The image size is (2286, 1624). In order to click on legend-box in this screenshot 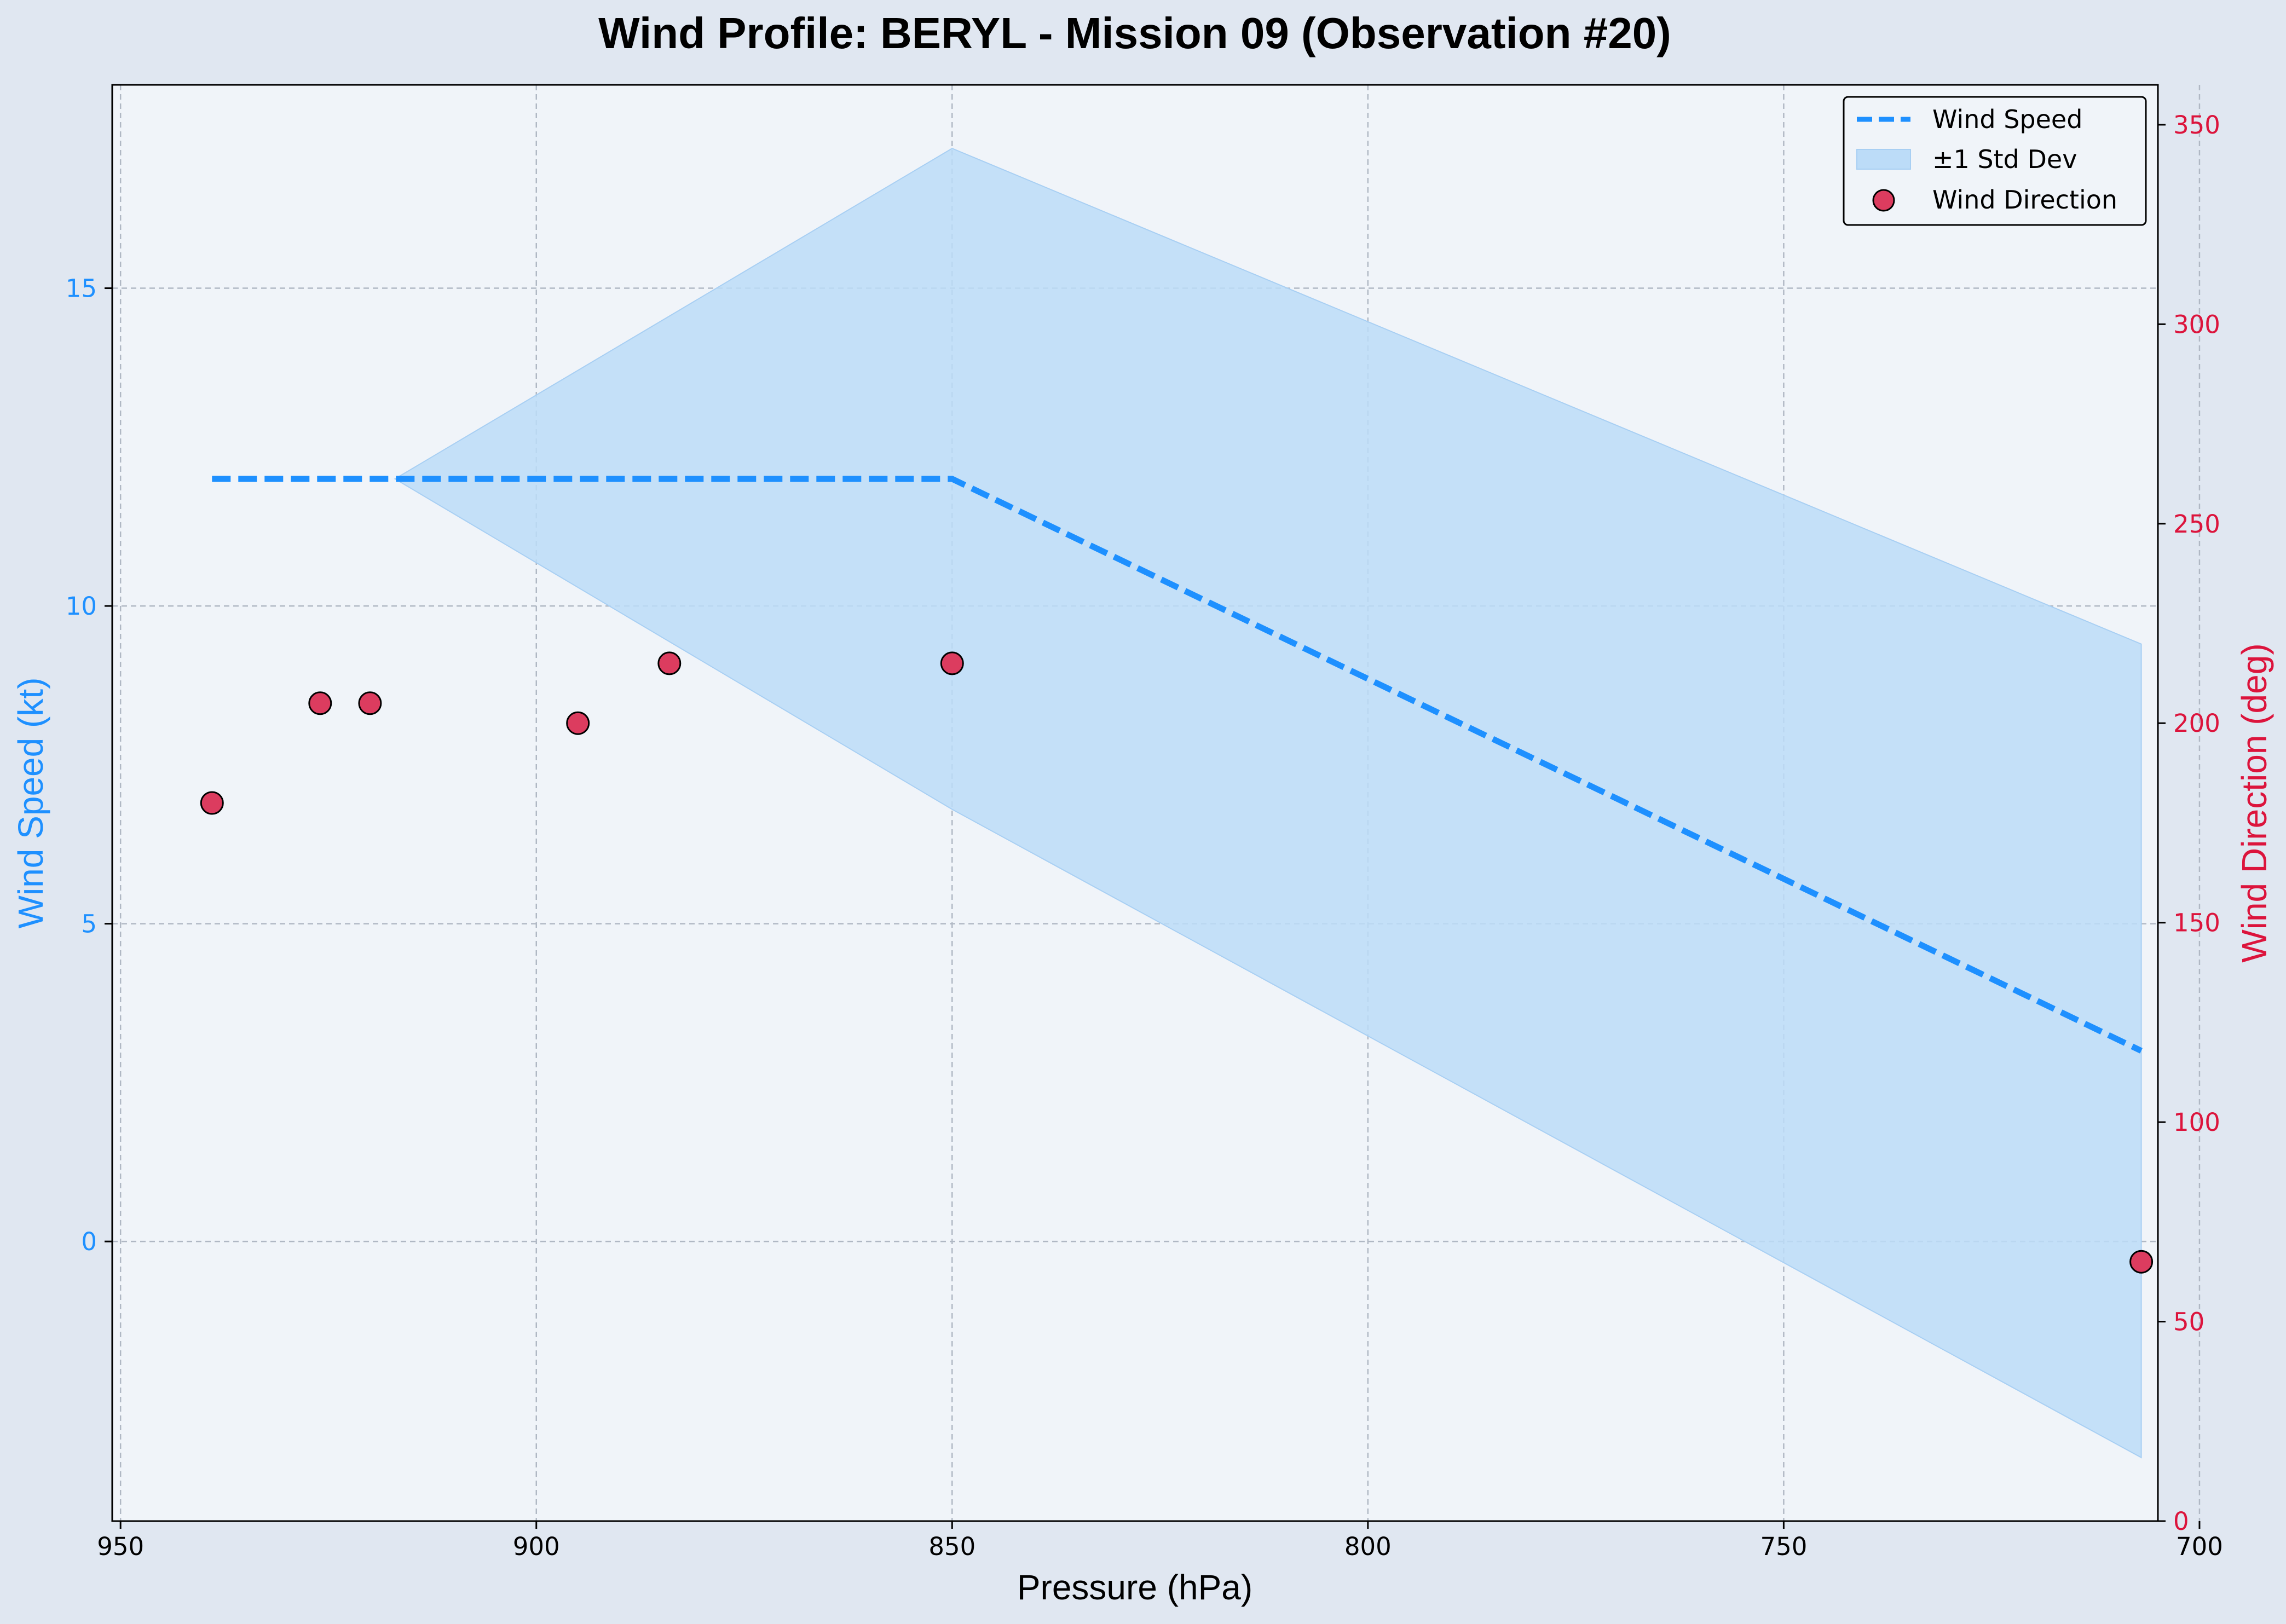, I will do `click(1995, 161)`.